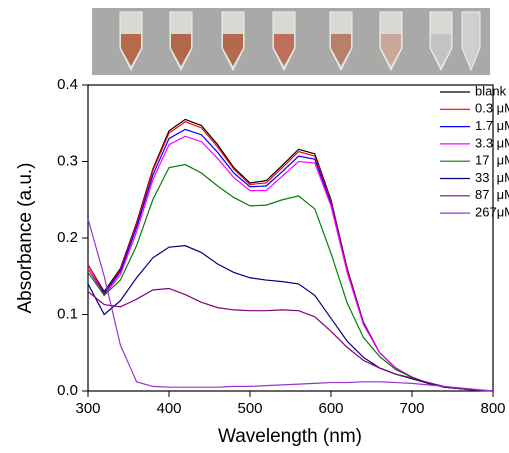  What do you see at coordinates (67, 237) in the screenshot?
I see `y-tick-label: 0.2` at bounding box center [67, 237].